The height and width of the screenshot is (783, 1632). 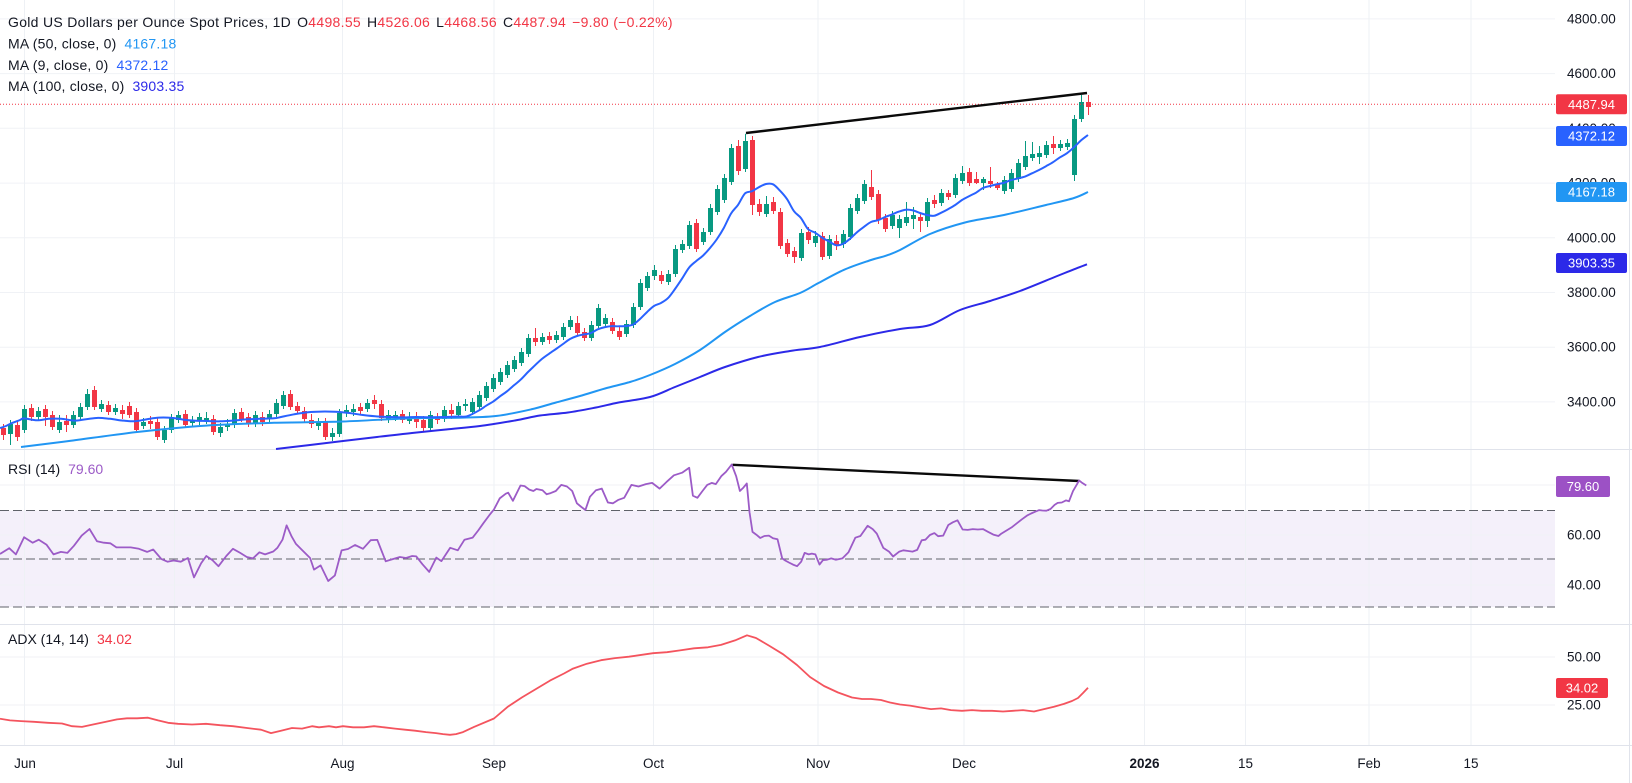 I want to click on svg-text: 4000.00, so click(x=1591, y=237).